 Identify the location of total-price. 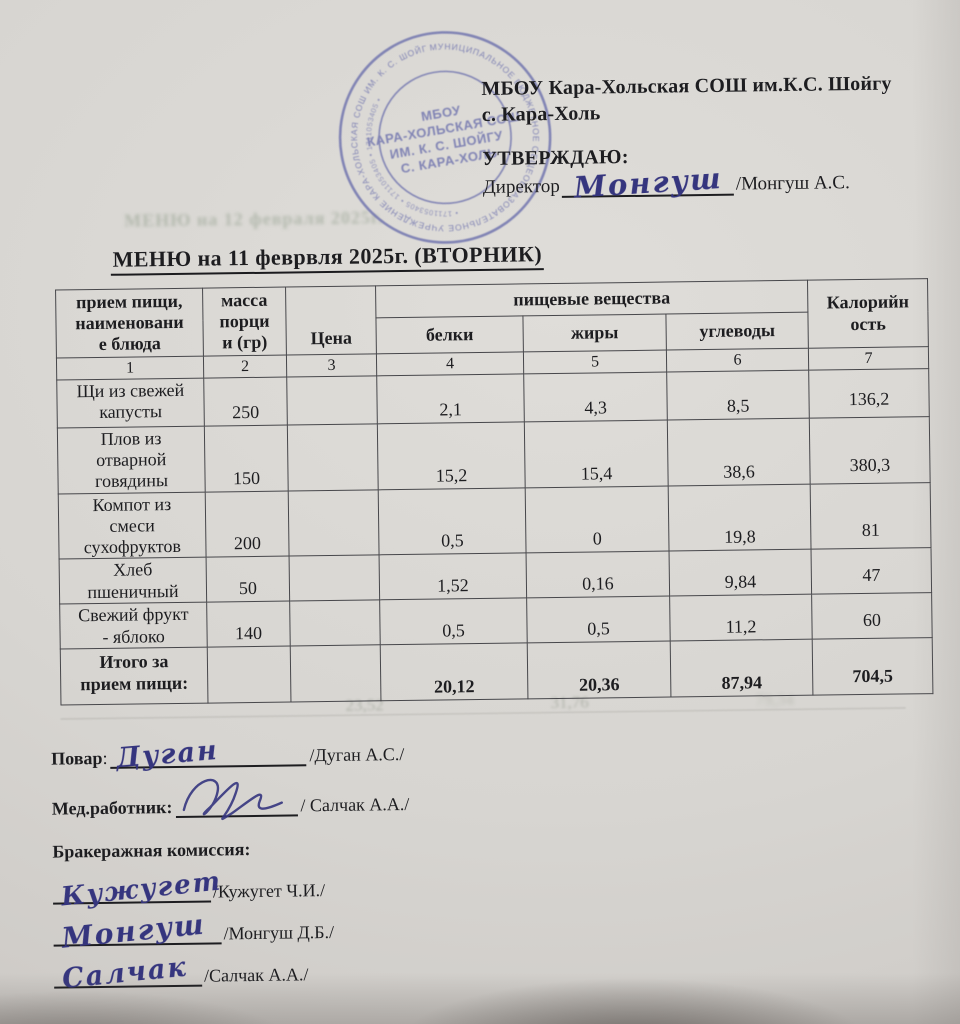
(335, 673).